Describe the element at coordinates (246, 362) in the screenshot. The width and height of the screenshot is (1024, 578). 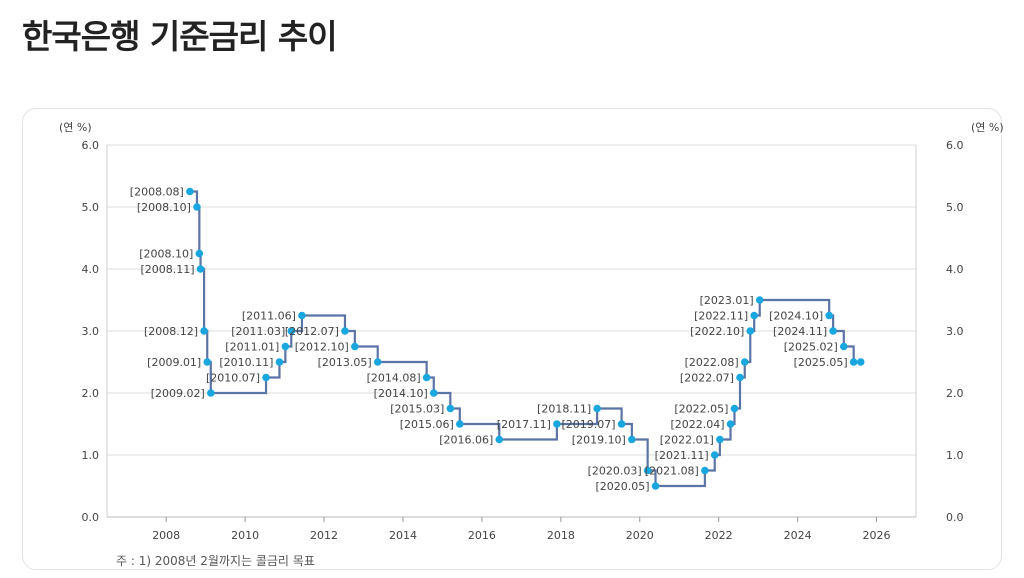
I see `data-label: [2010.11]` at that location.